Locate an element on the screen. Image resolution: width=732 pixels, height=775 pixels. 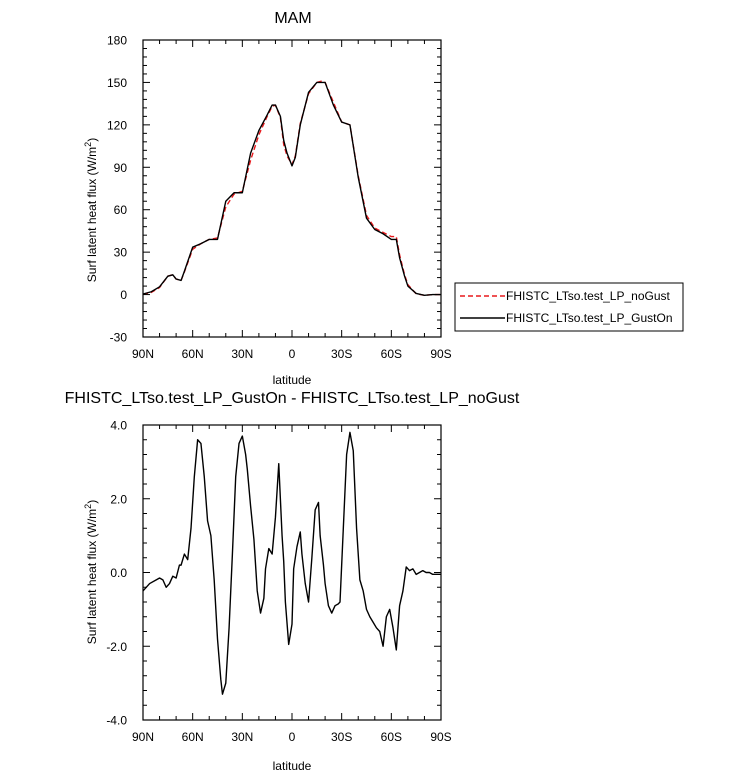
bottom-y-tick-label: 0.0 is located at coordinates (118, 573).